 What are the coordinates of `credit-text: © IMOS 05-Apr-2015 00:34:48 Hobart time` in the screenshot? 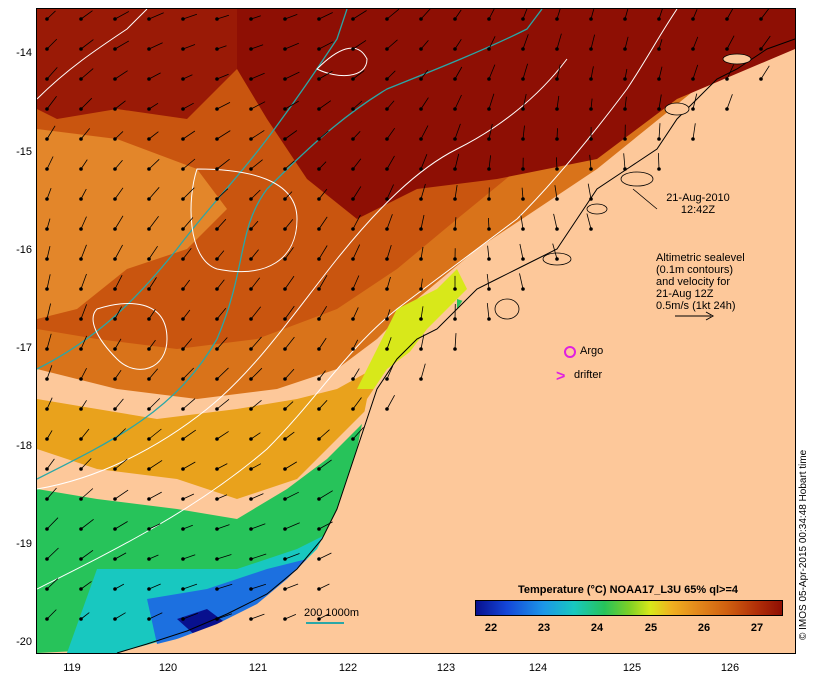 It's located at (803, 544).